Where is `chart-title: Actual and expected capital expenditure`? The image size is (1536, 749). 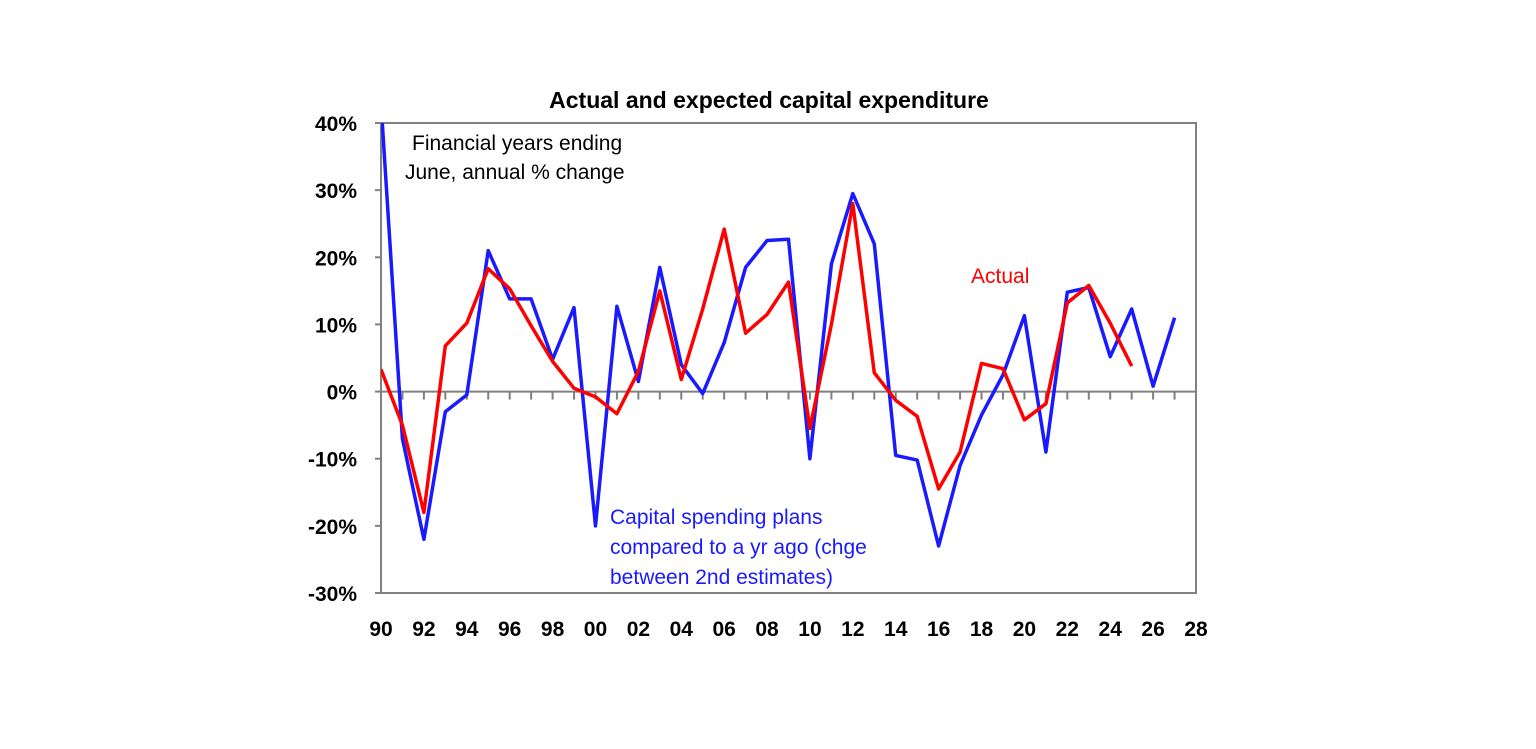 chart-title: Actual and expected capital expenditure is located at coordinates (769, 100).